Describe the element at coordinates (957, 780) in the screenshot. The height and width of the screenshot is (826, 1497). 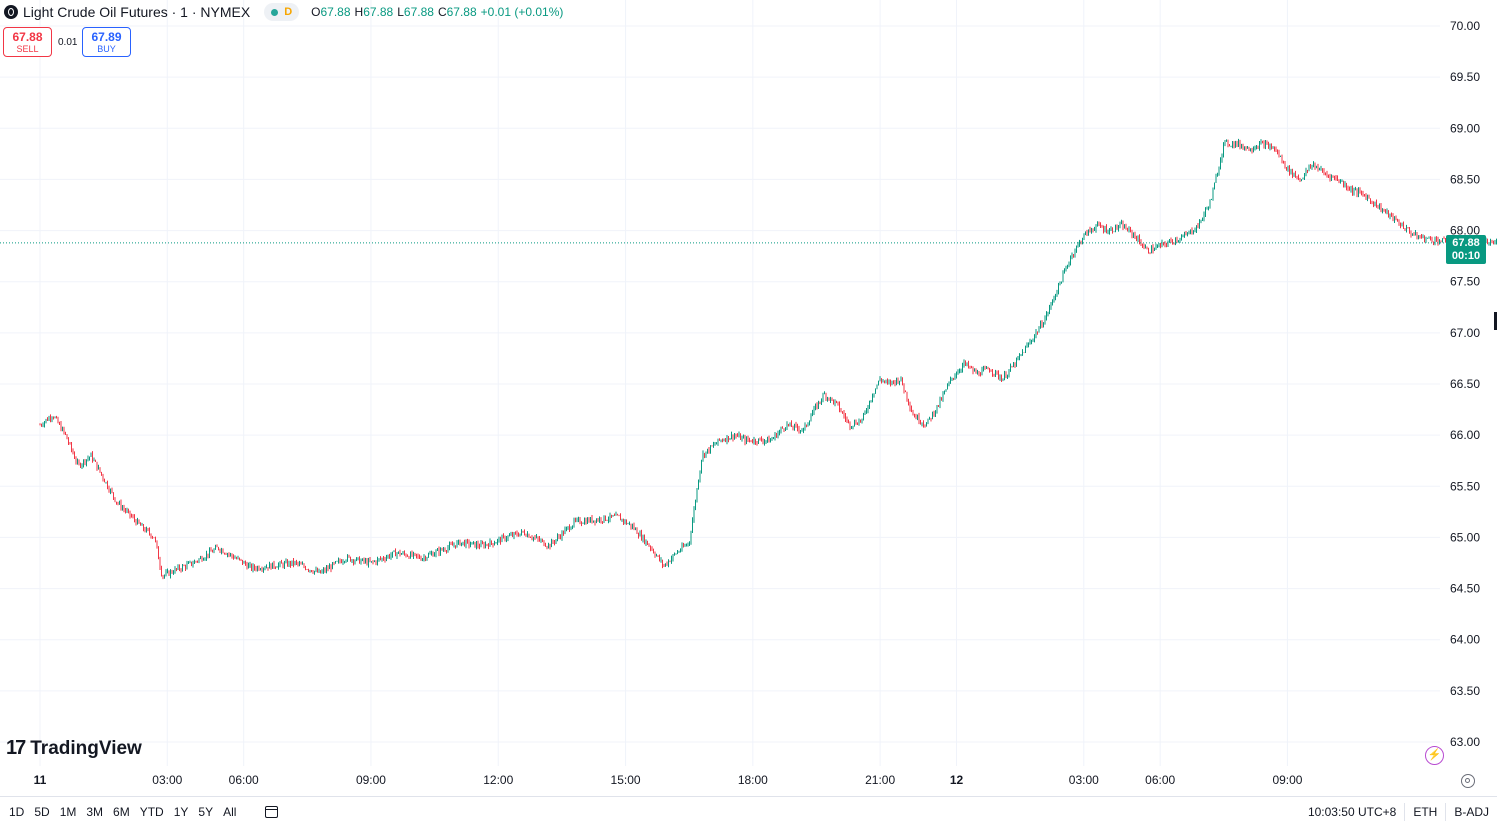
I see `x-tick-label: 12` at that location.